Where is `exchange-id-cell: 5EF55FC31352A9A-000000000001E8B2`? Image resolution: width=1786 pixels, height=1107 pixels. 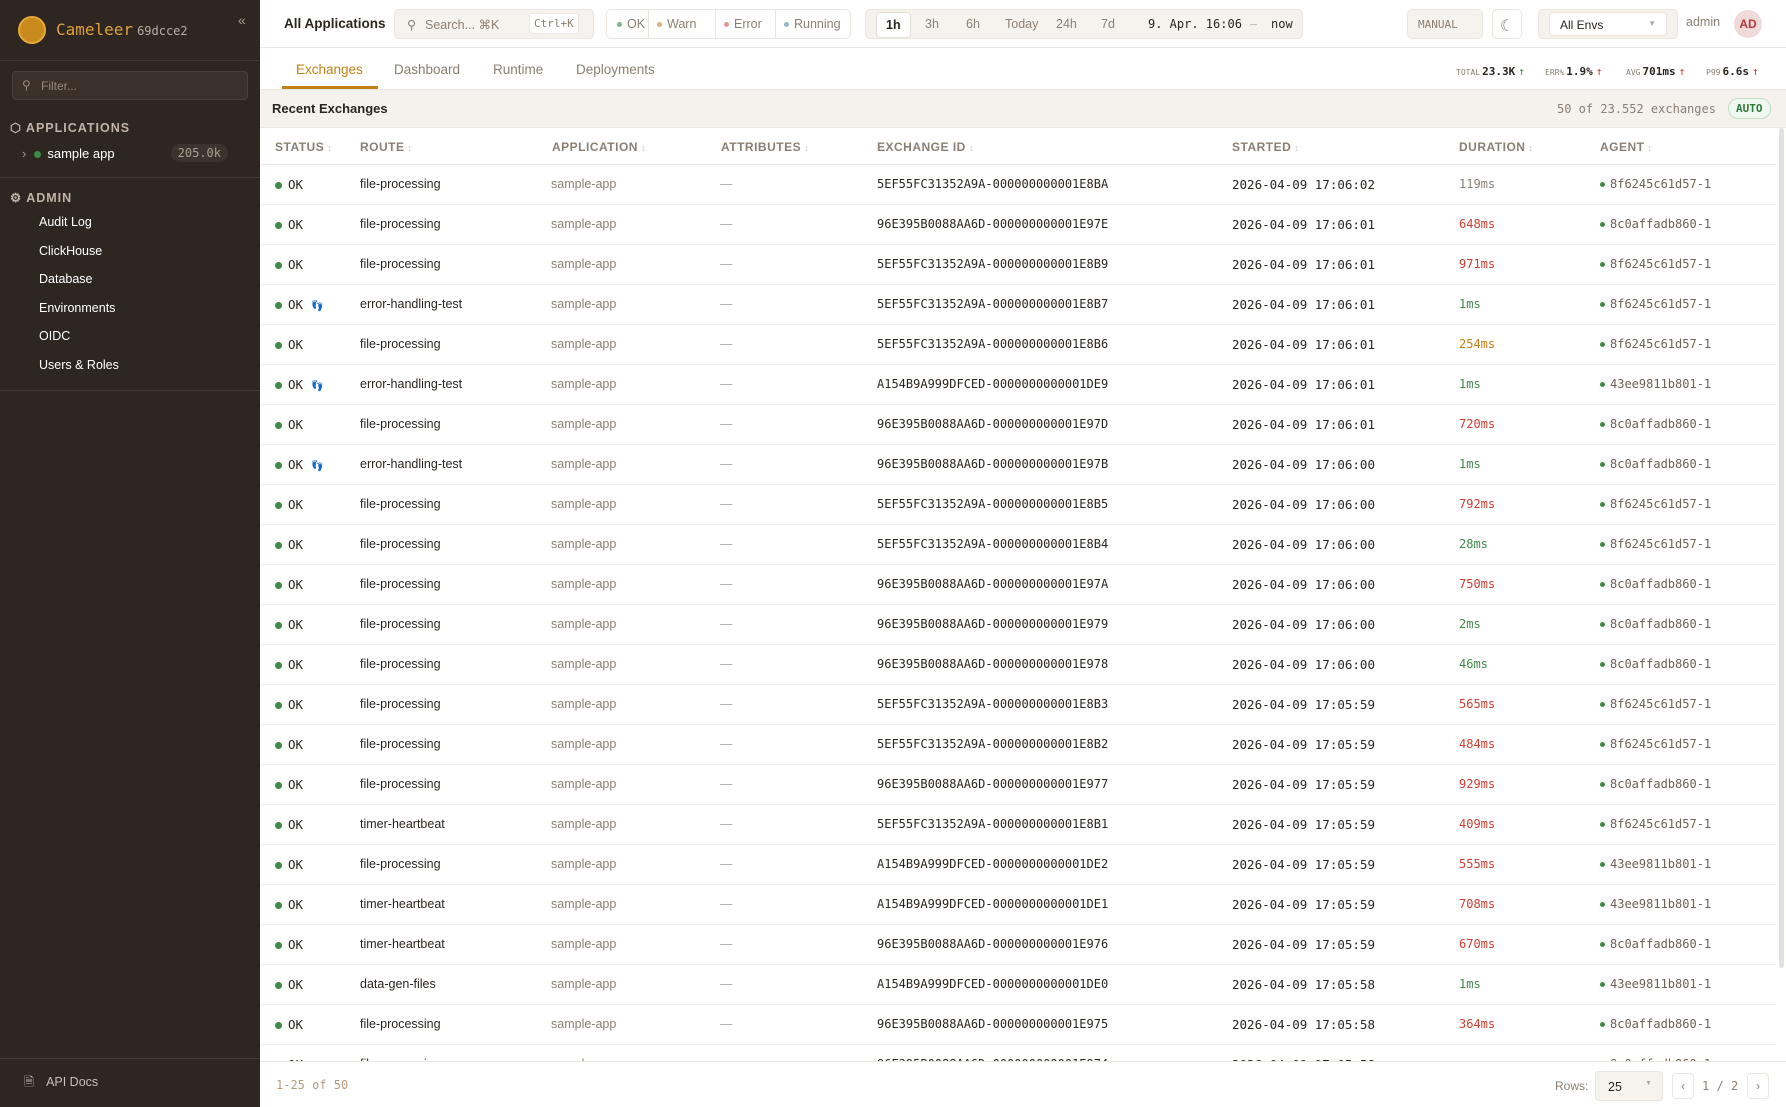 exchange-id-cell: 5EF55FC31352A9A-000000000001E8B2 is located at coordinates (993, 744).